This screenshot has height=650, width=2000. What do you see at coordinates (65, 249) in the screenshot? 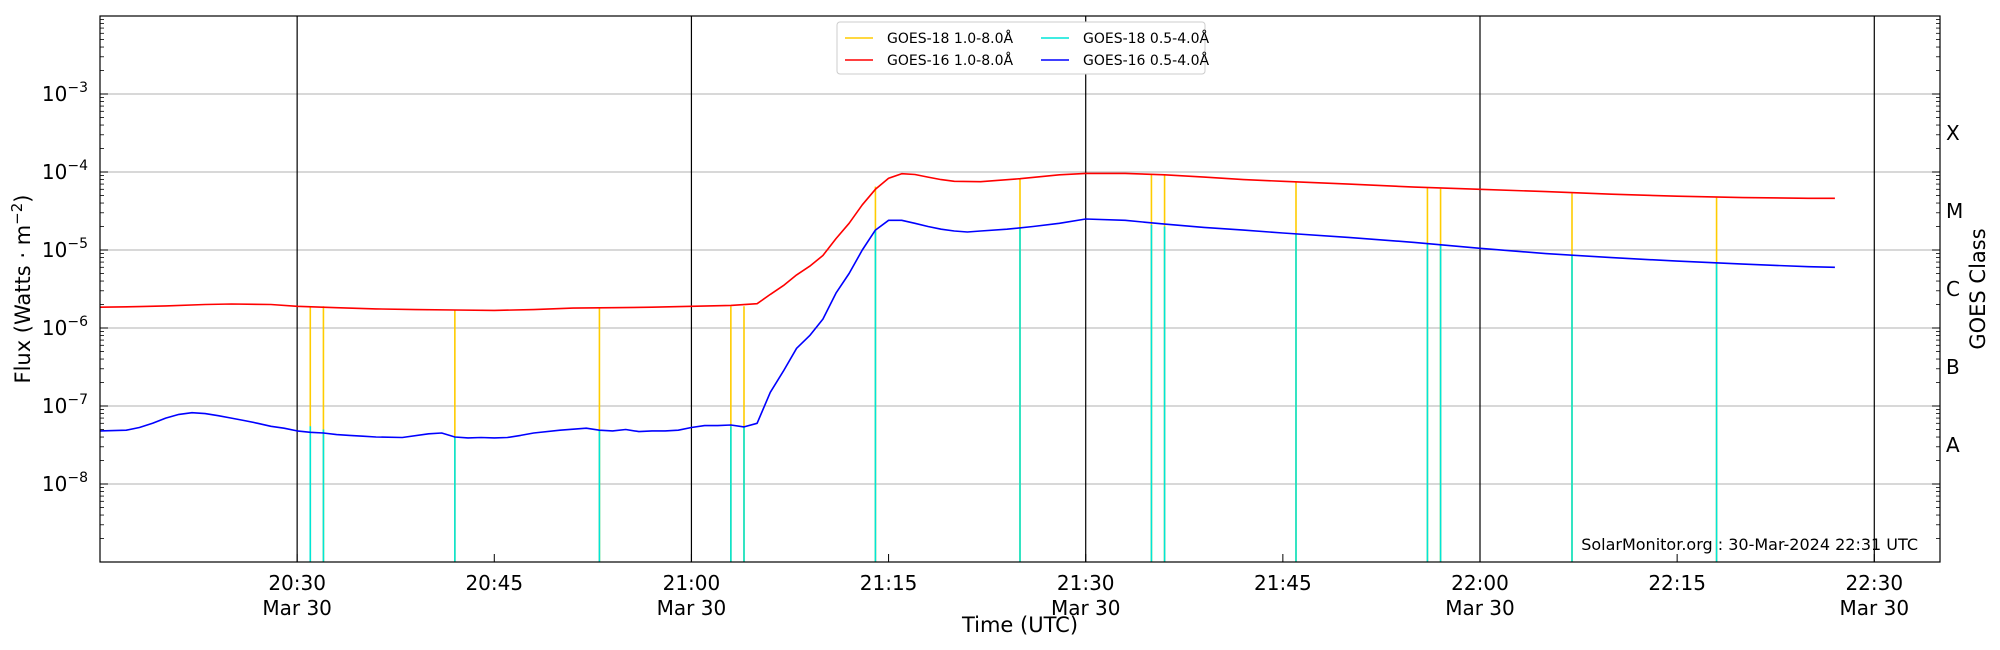
I see `y-tick-label: 10⁻⁵` at bounding box center [65, 249].